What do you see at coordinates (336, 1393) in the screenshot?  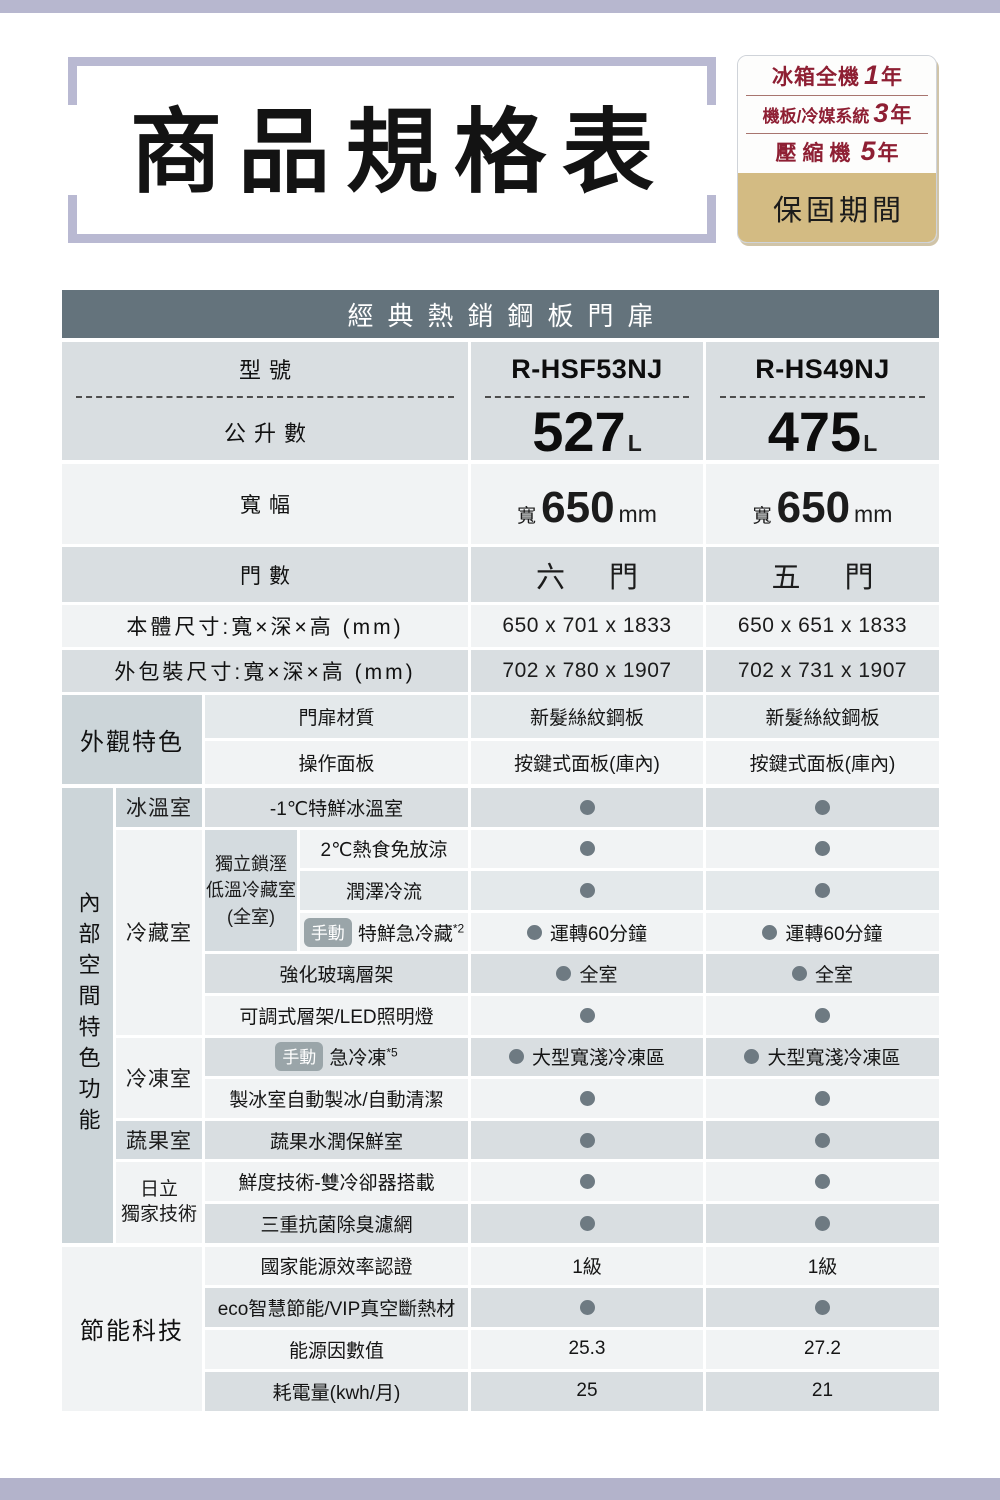 I see `feature-label: 耗電量(kwh/月)` at bounding box center [336, 1393].